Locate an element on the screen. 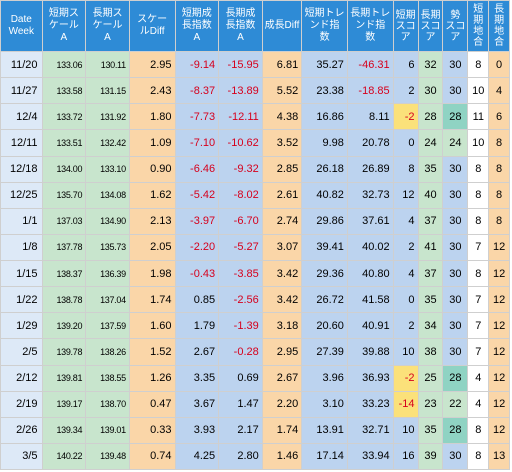 The height and width of the screenshot is (472, 512). long-market-cell: 8 is located at coordinates (499, 143).